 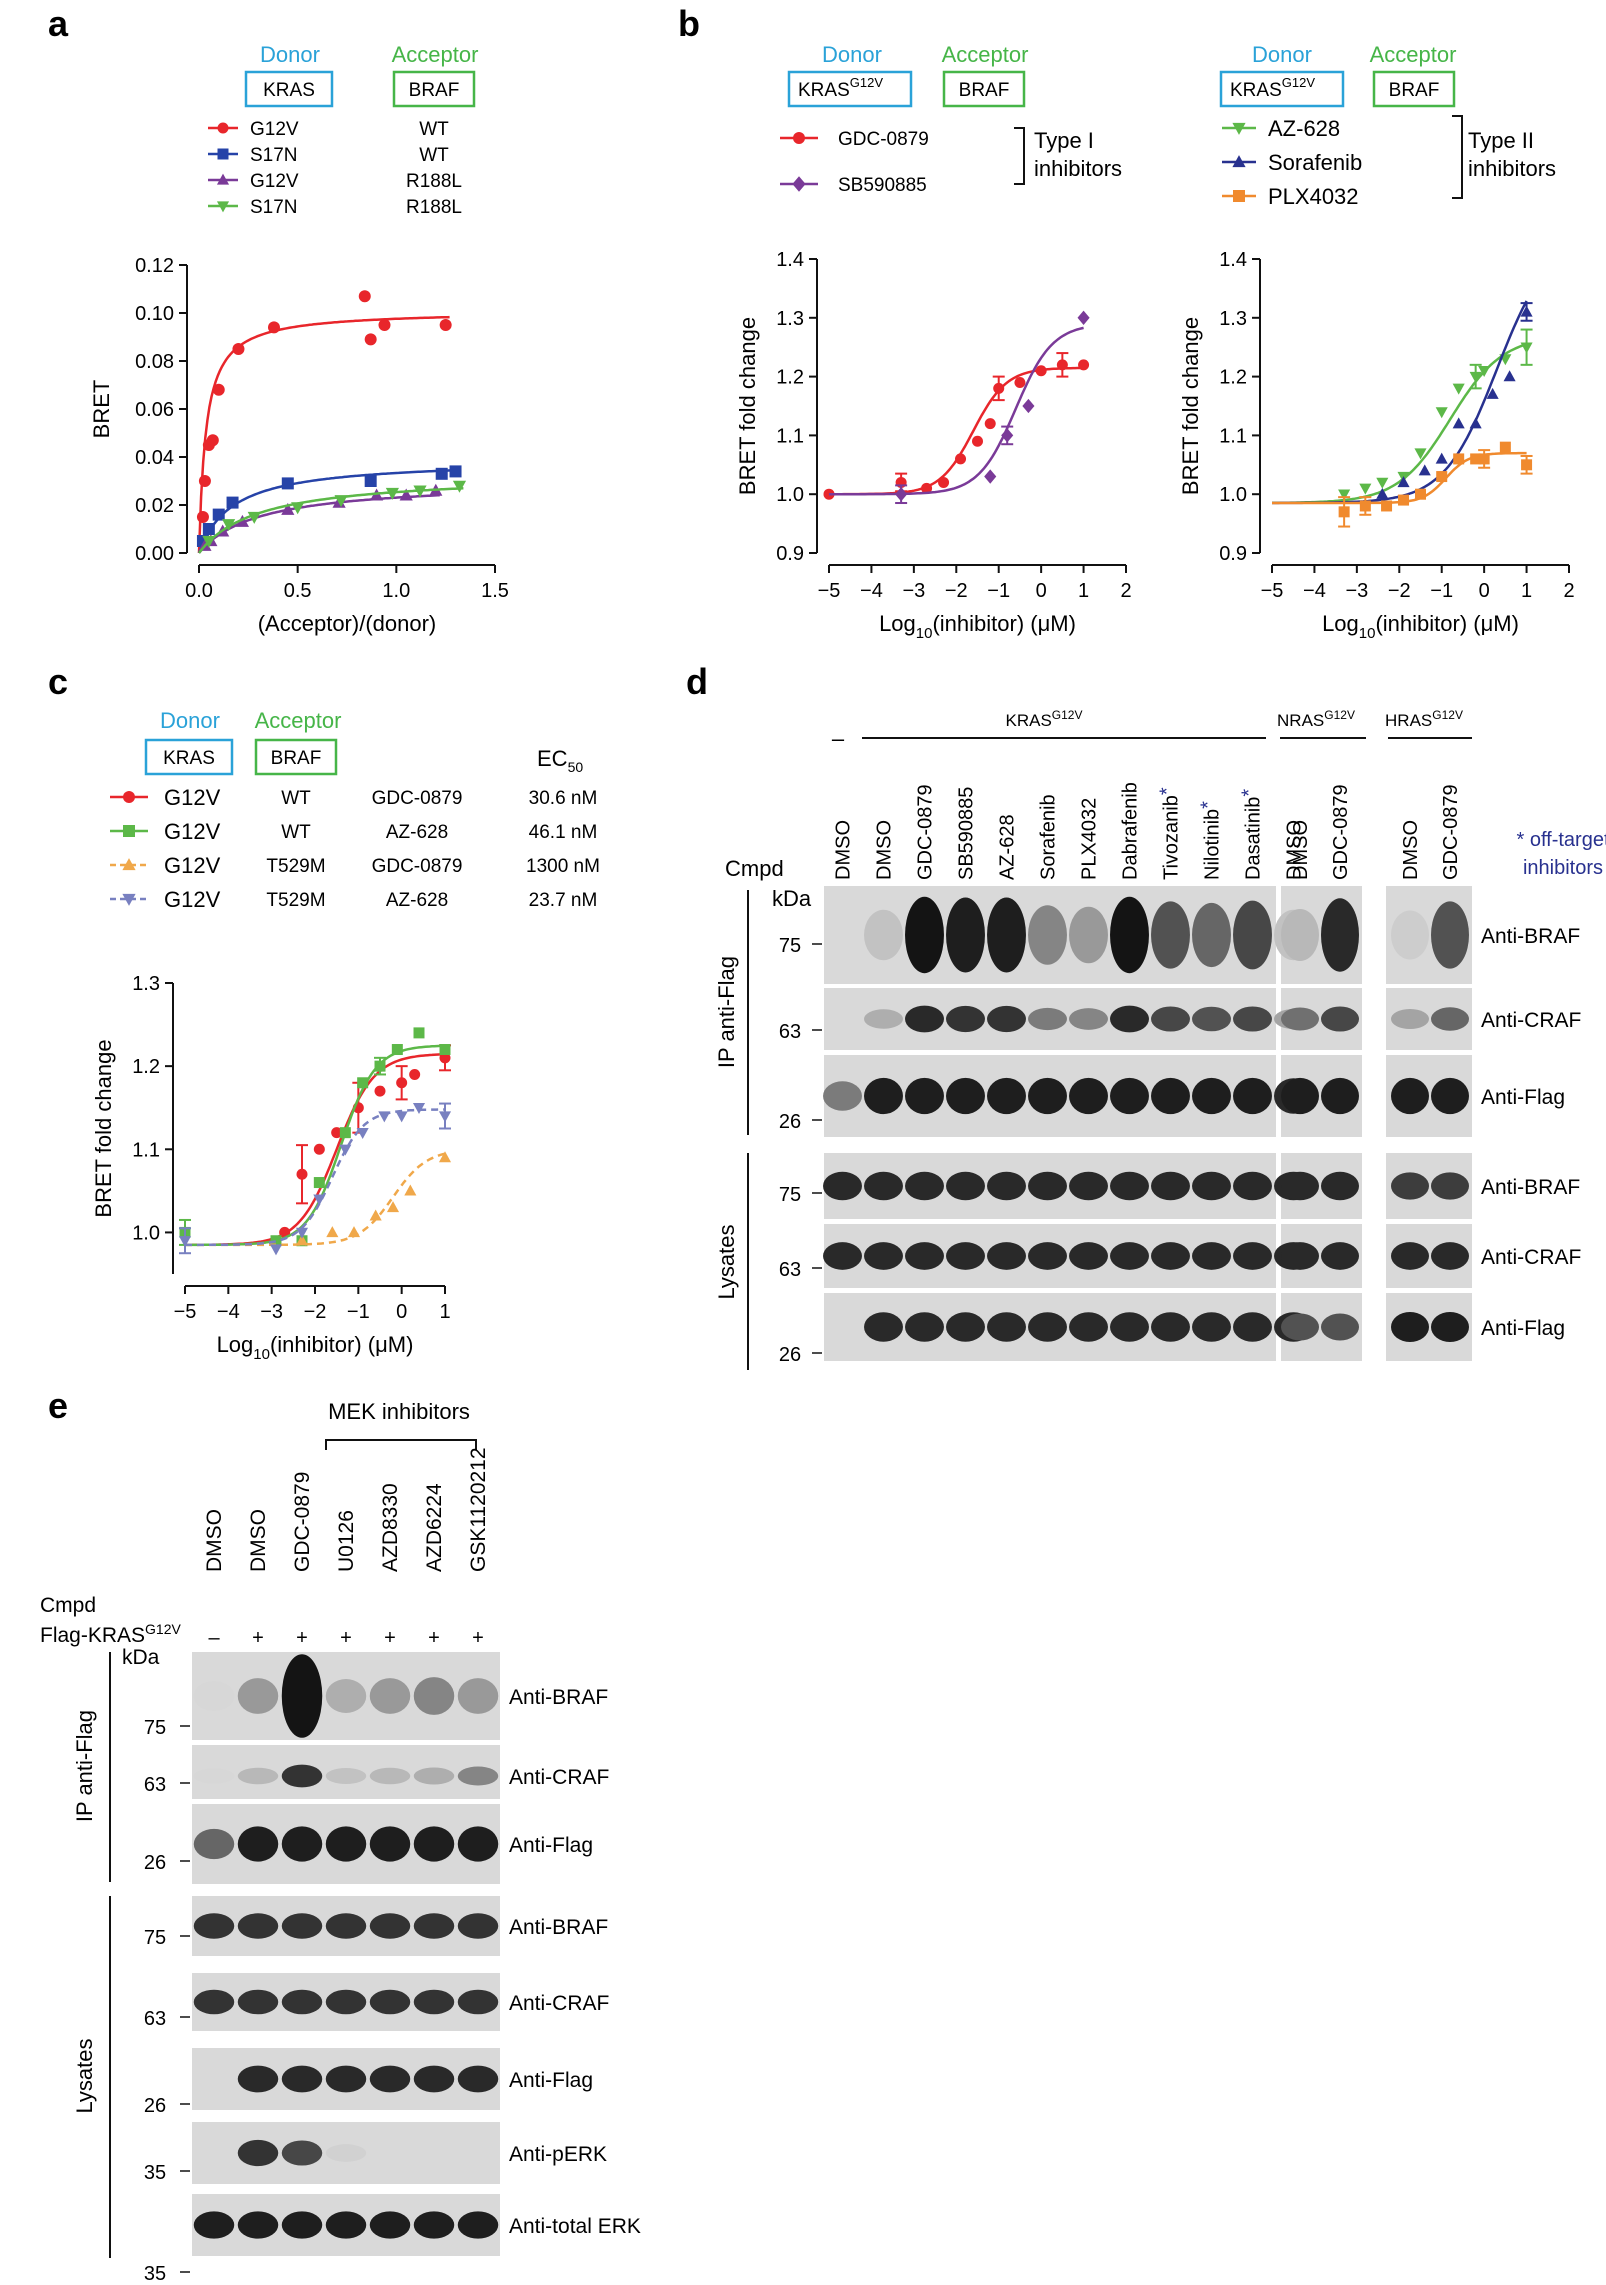 What do you see at coordinates (189, 757) in the screenshot?
I see `legend-c-donor-box` at bounding box center [189, 757].